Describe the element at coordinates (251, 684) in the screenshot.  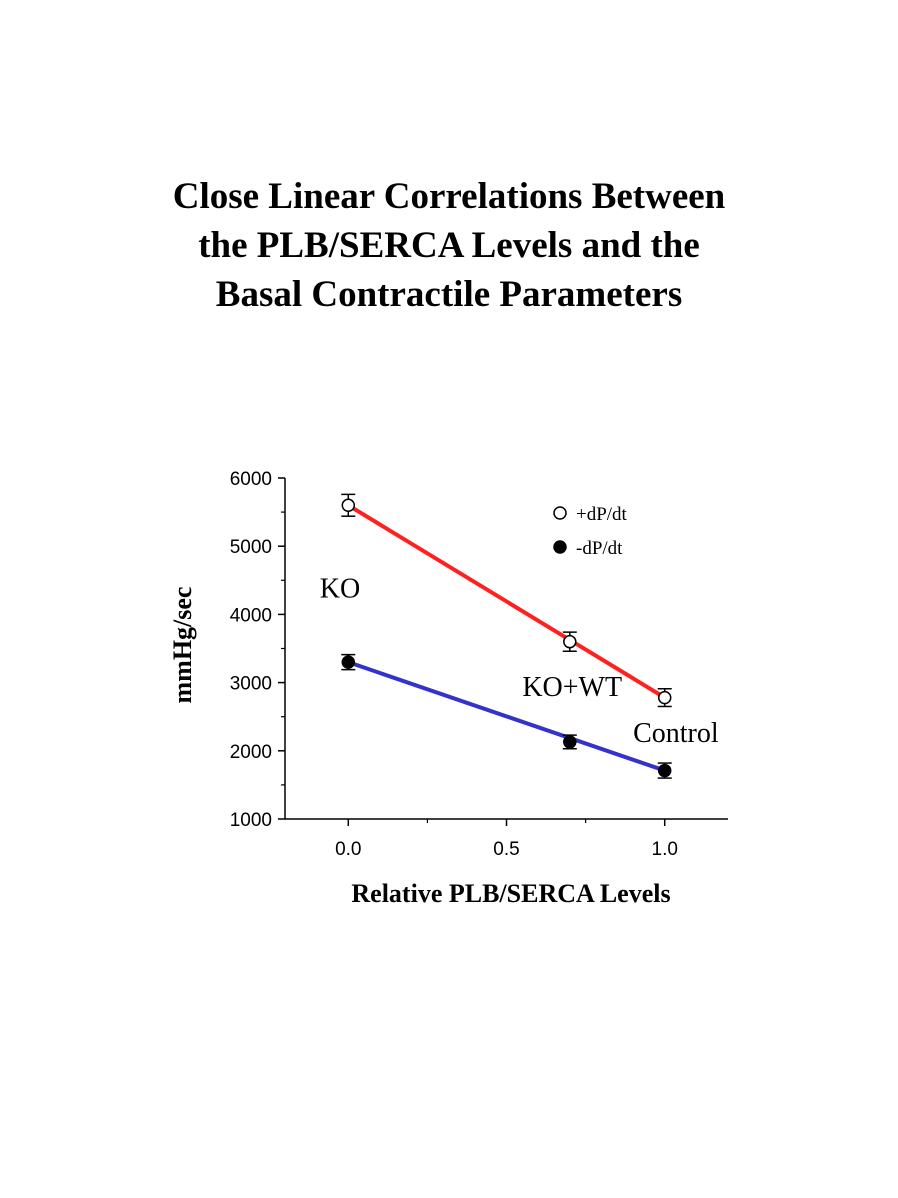
I see `y-tick-label: 3000` at that location.